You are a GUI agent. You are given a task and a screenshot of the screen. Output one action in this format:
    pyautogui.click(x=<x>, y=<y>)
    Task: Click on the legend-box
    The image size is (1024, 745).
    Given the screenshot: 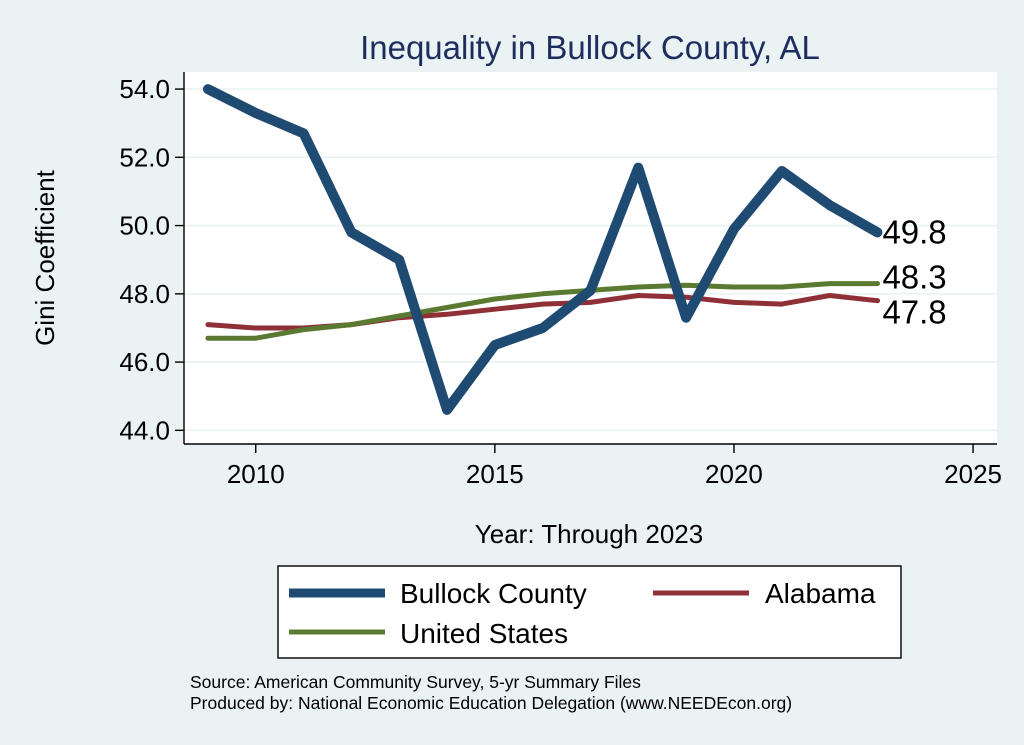 What is the action you would take?
    pyautogui.click(x=589, y=612)
    